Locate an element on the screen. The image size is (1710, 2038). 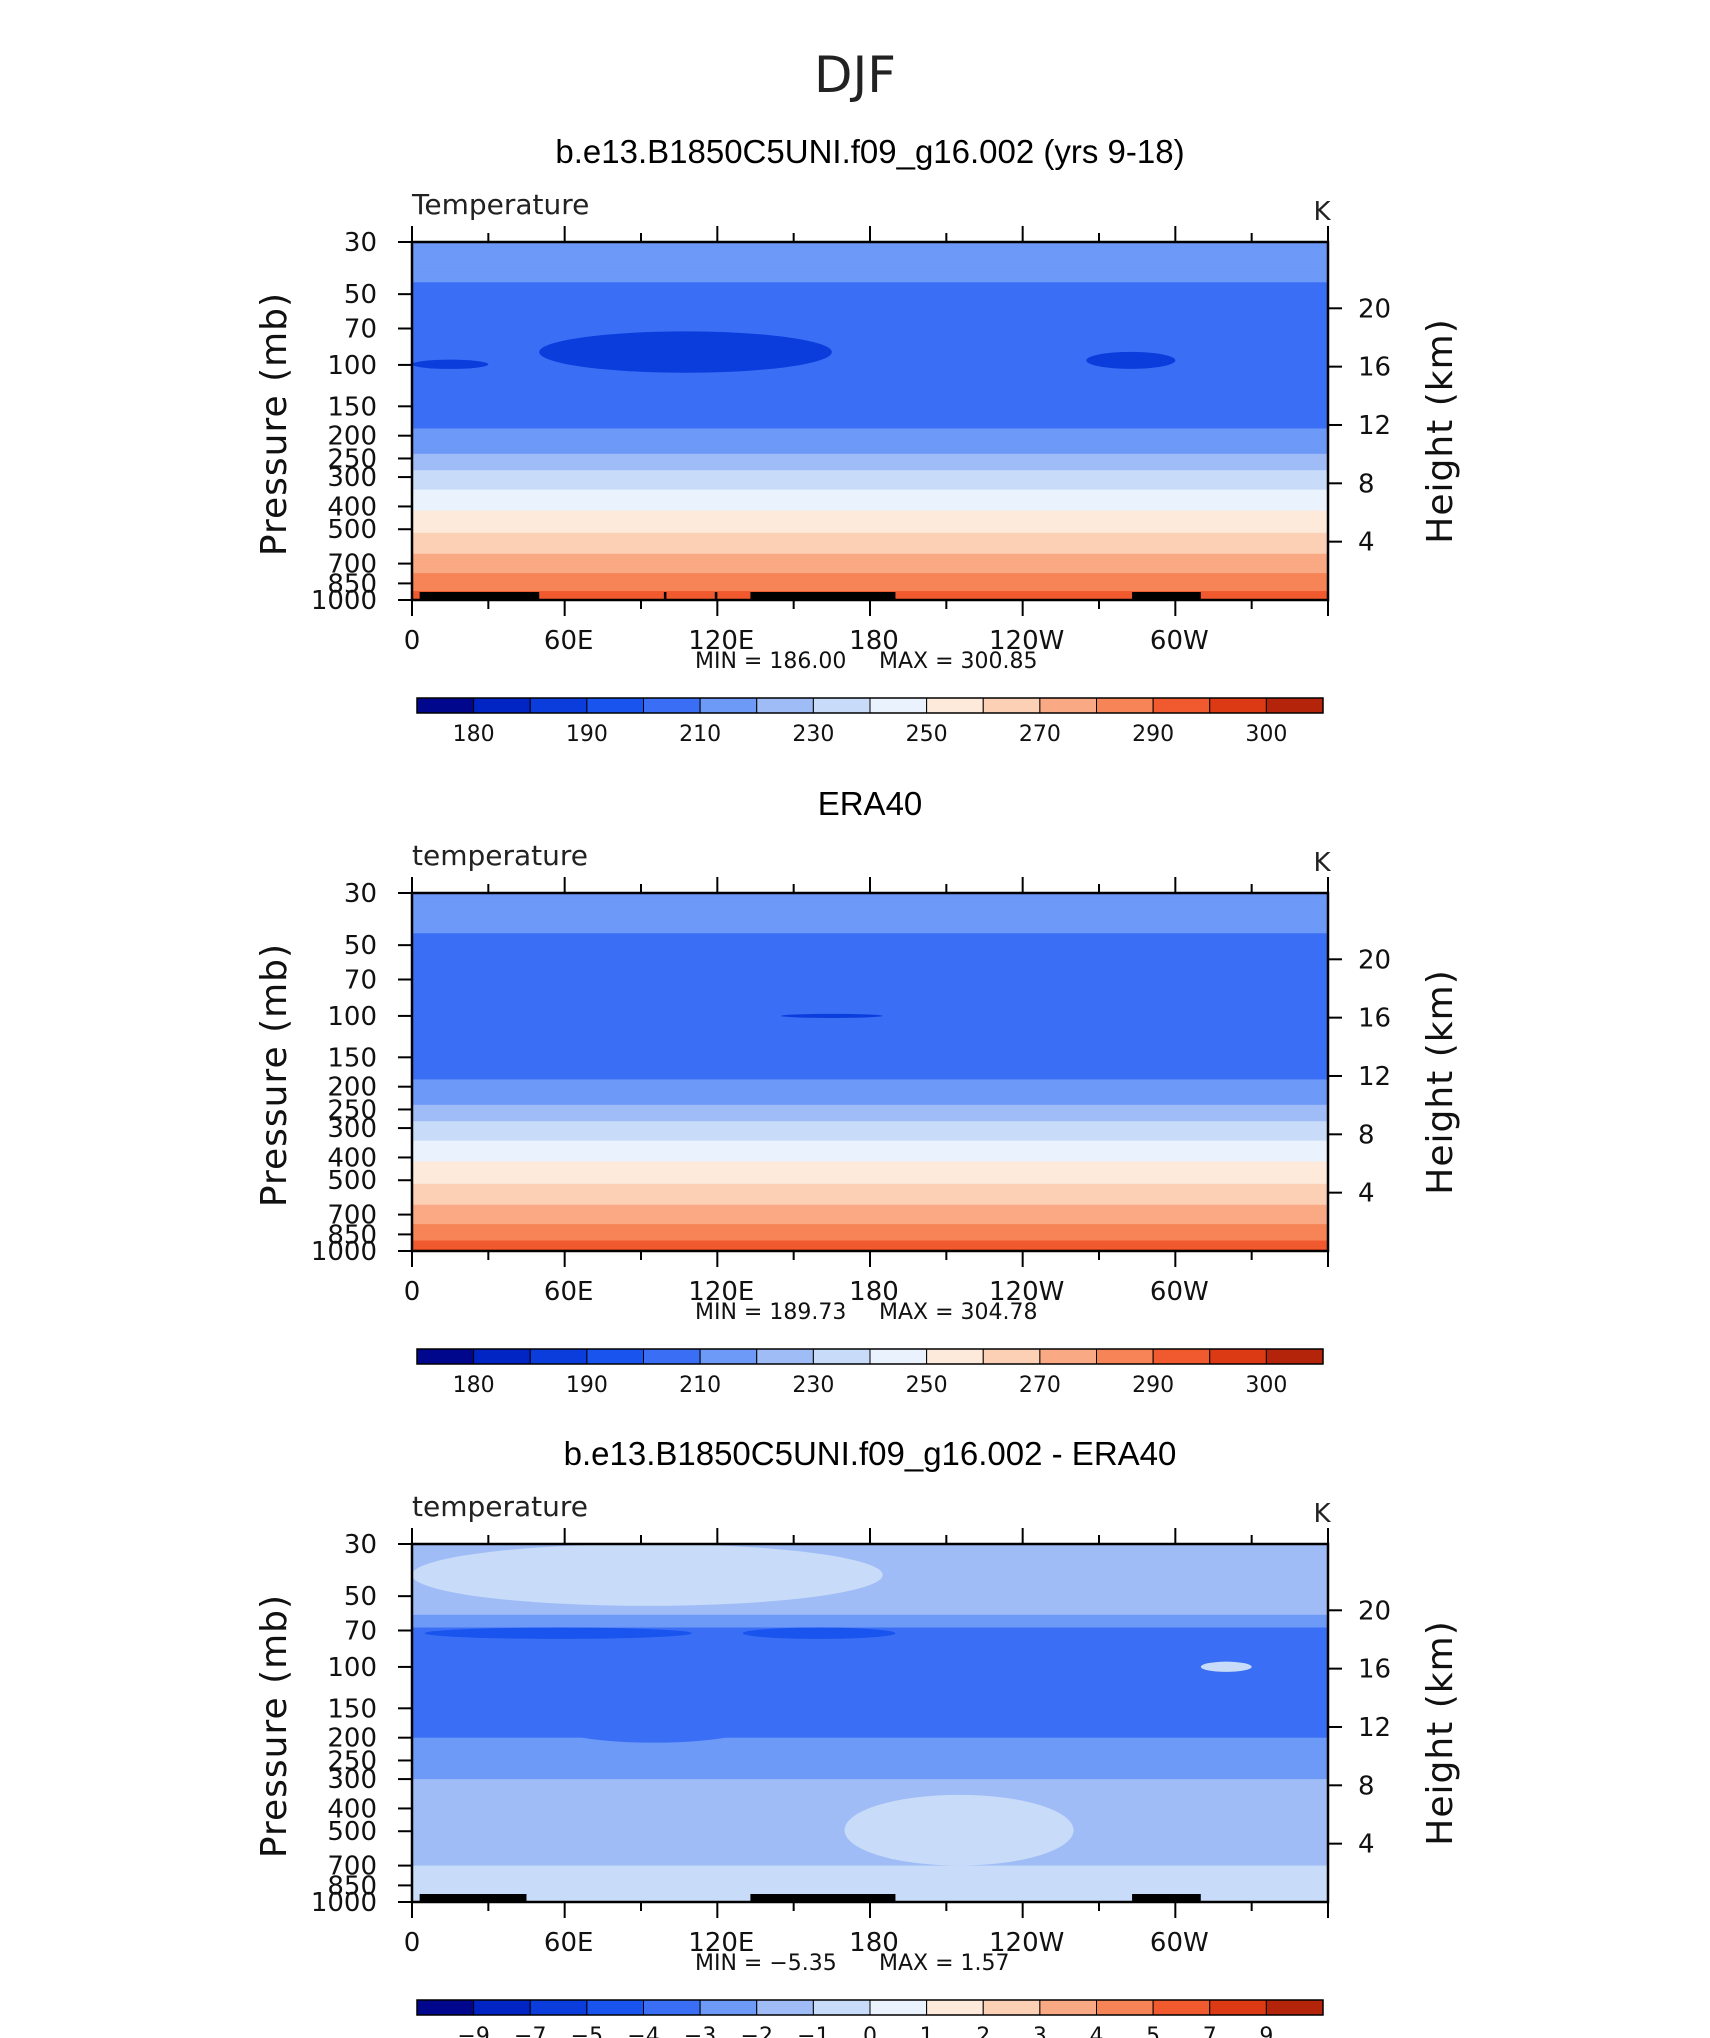
x-tick-label: 60W is located at coordinates (1179, 1943).